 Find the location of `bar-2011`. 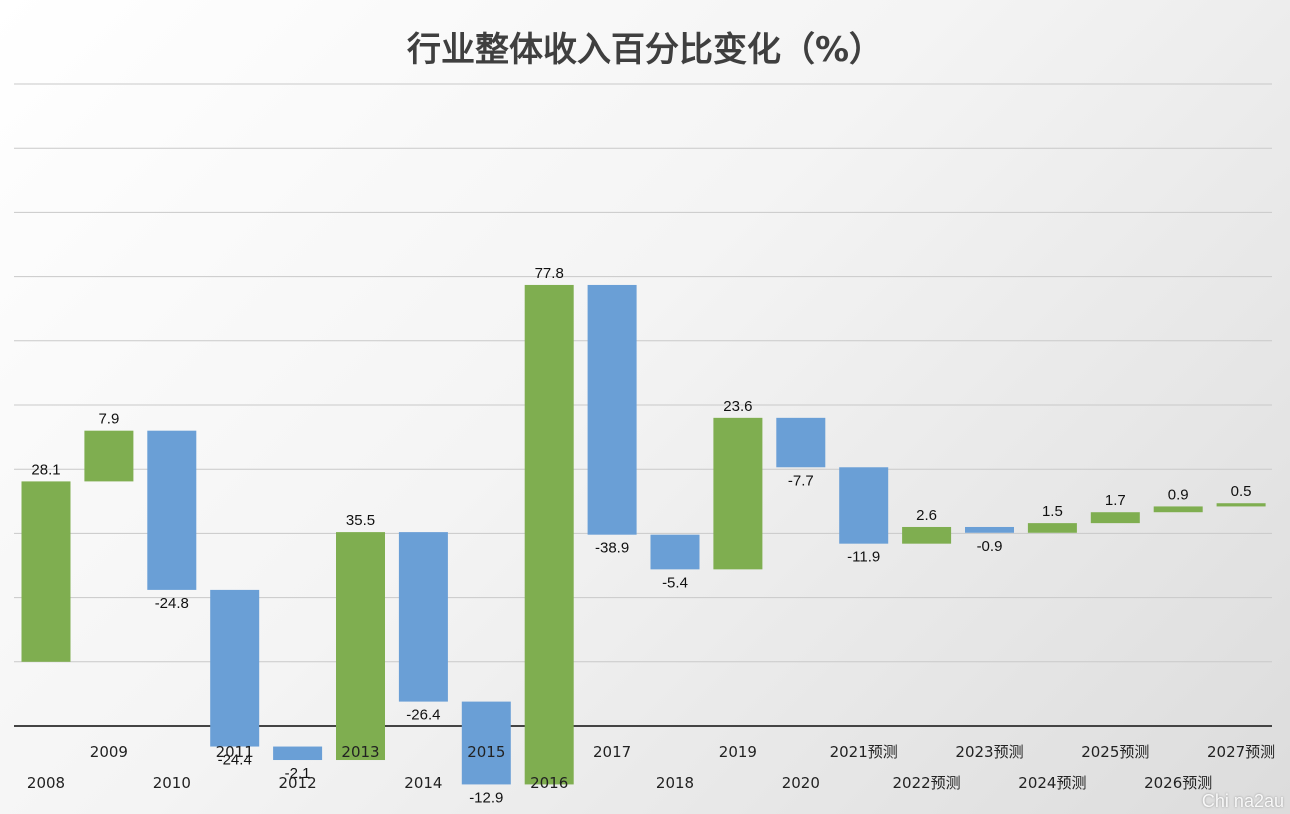

bar-2011 is located at coordinates (235, 668).